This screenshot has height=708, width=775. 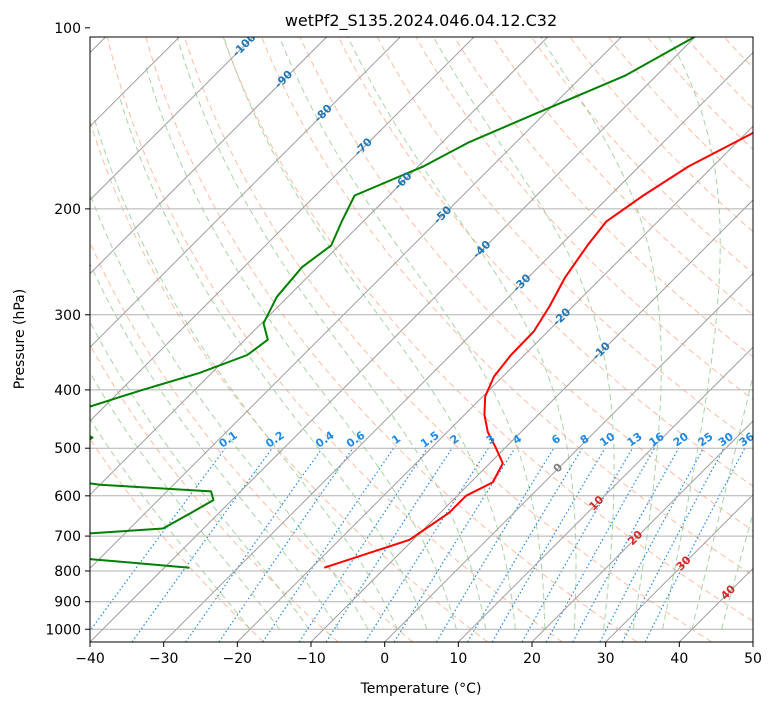 What do you see at coordinates (67, 572) in the screenshot?
I see `y-tick-label: 800` at bounding box center [67, 572].